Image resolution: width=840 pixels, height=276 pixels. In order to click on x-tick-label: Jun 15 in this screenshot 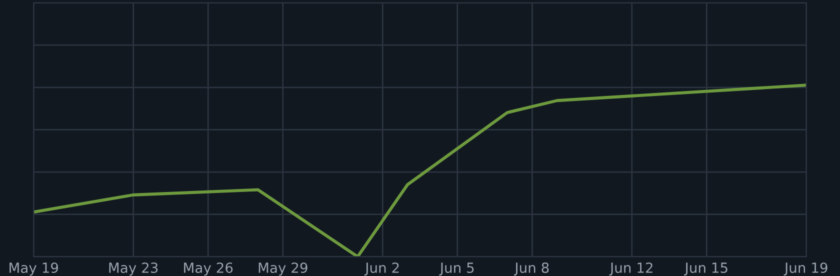, I will do `click(706, 269)`.